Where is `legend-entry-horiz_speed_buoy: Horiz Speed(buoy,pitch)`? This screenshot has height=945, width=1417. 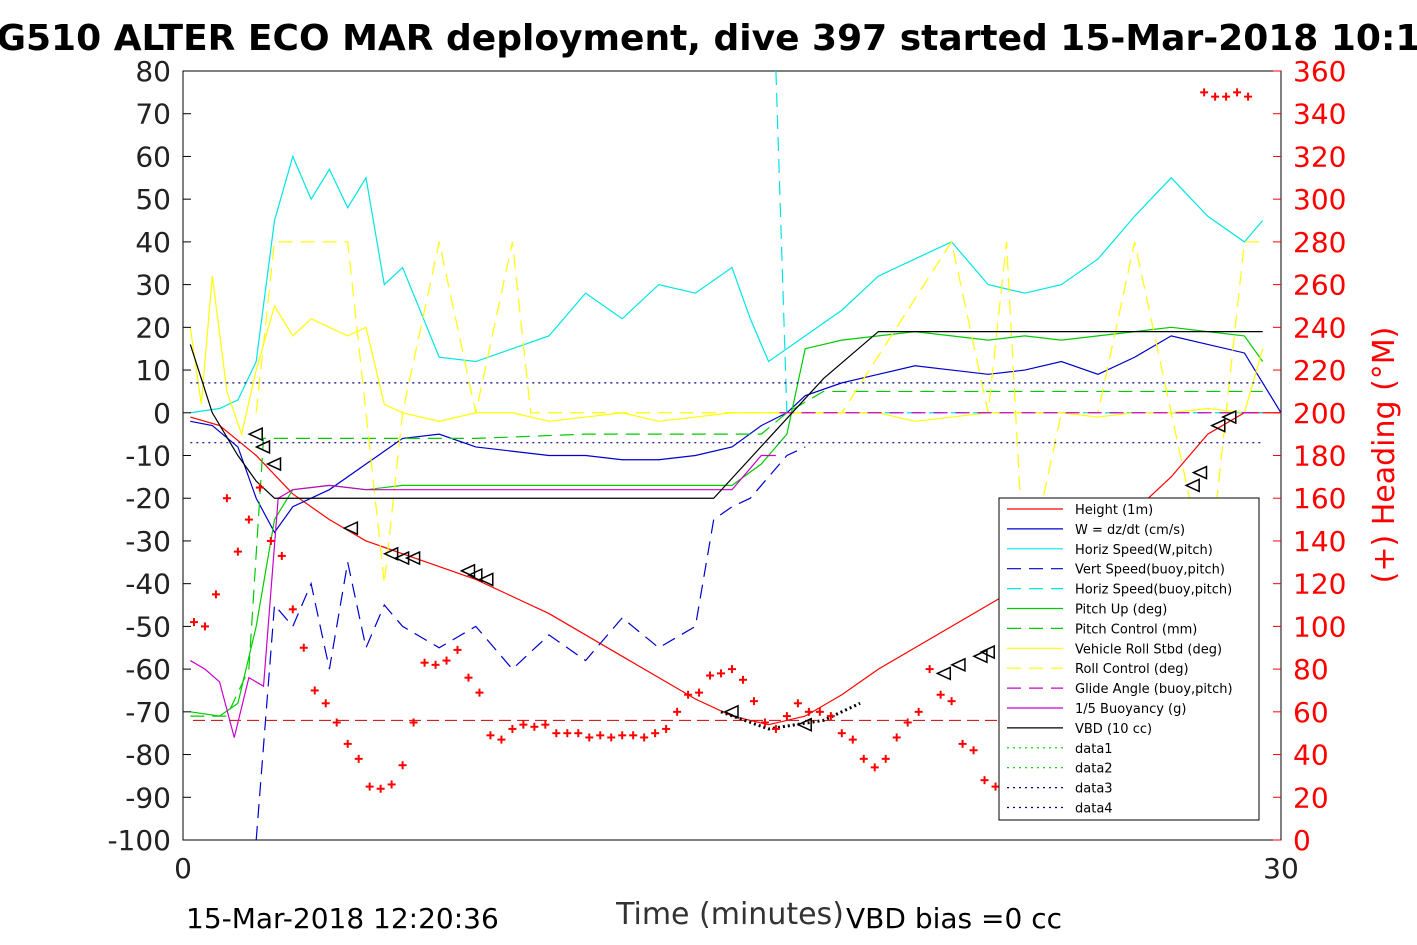
legend-entry-horiz_speed_buoy: Horiz Speed(buoy,pitch) is located at coordinates (1119, 590).